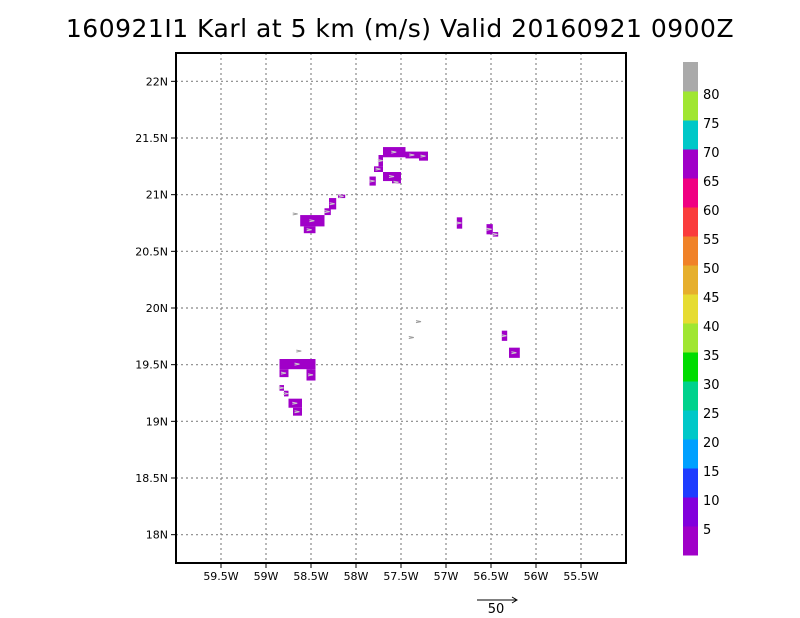  I want to click on x-tick-label: 58.5W, so click(310, 576).